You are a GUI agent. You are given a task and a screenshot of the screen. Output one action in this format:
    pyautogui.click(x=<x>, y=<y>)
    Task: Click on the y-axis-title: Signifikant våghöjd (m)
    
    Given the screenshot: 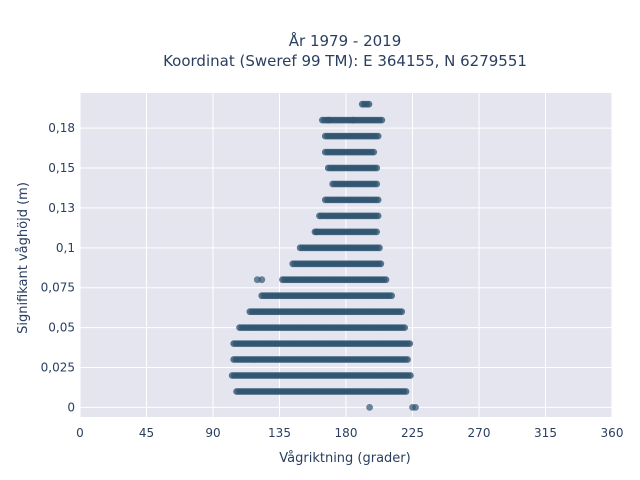 What is the action you would take?
    pyautogui.click(x=23, y=258)
    